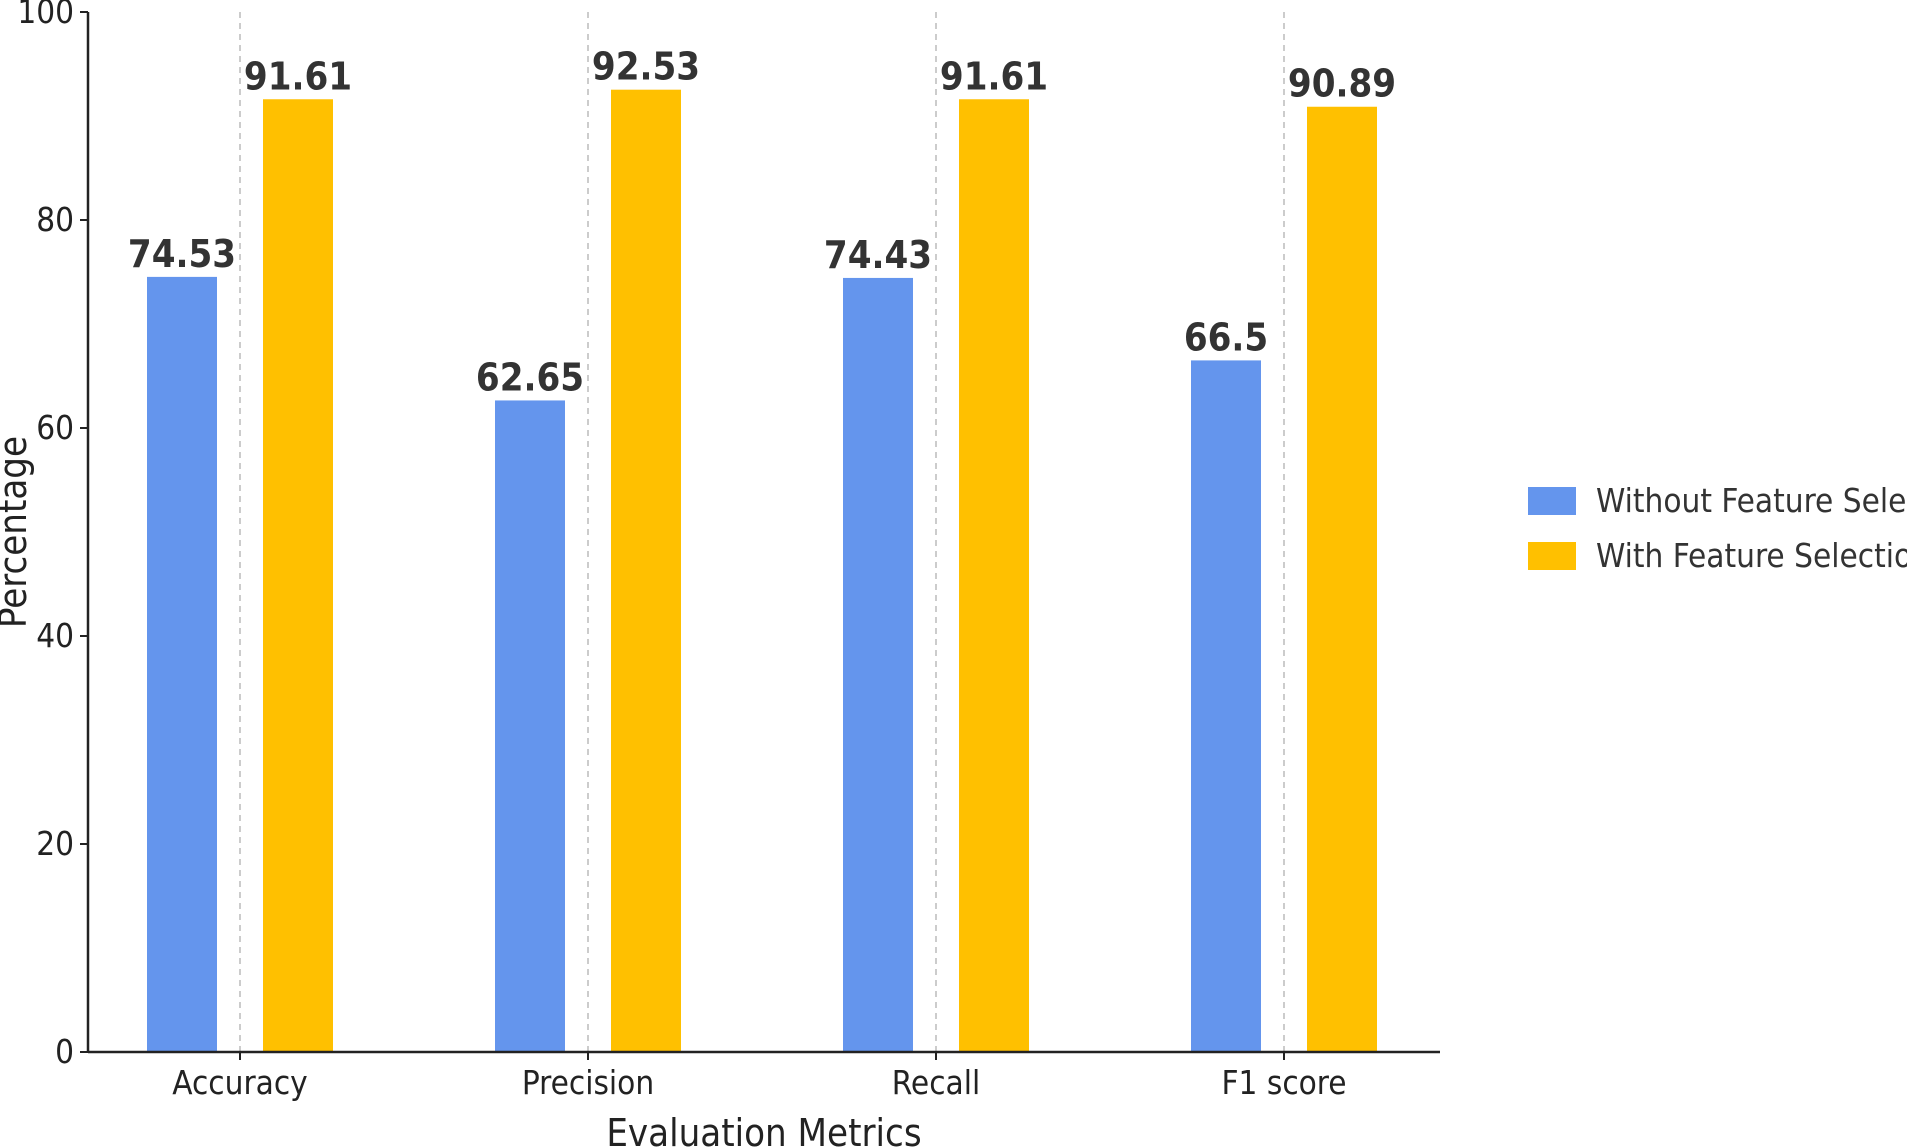 The height and width of the screenshot is (1148, 1907). What do you see at coordinates (239, 1082) in the screenshot?
I see `x-tick-label: Accuracy` at bounding box center [239, 1082].